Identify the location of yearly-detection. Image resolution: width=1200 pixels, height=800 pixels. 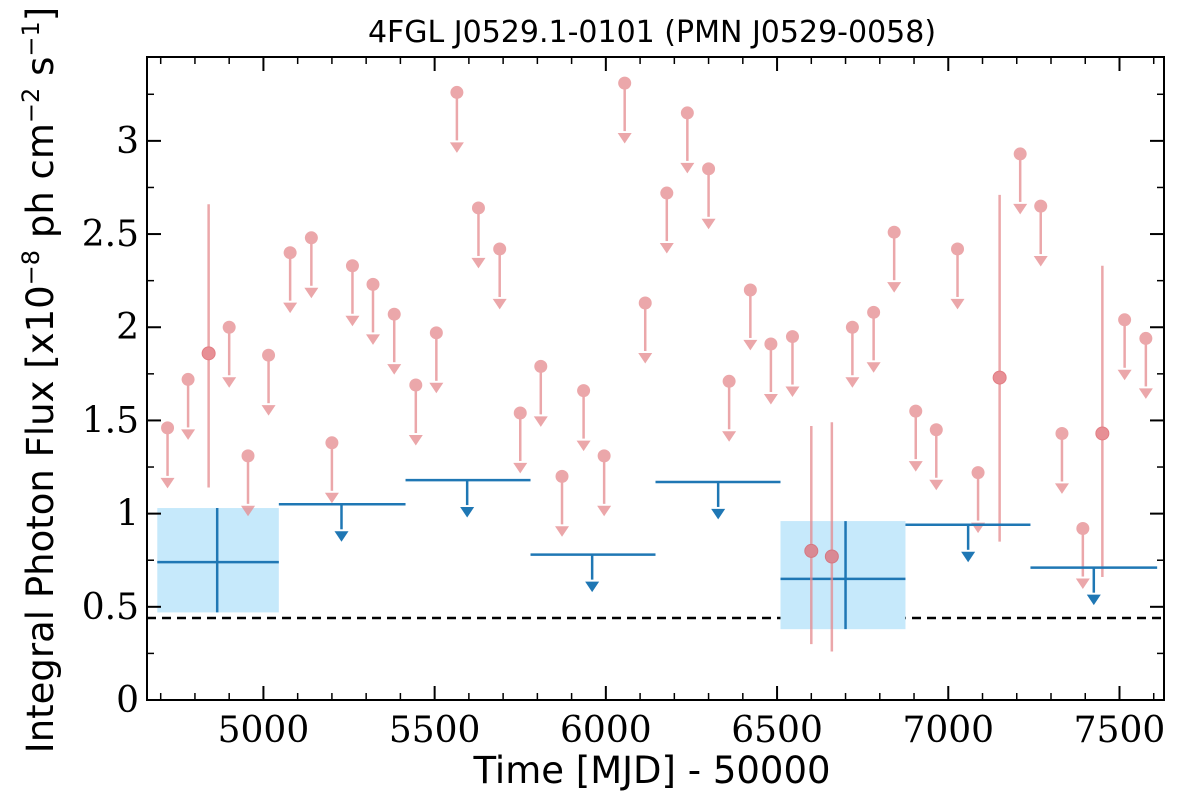
(218, 560).